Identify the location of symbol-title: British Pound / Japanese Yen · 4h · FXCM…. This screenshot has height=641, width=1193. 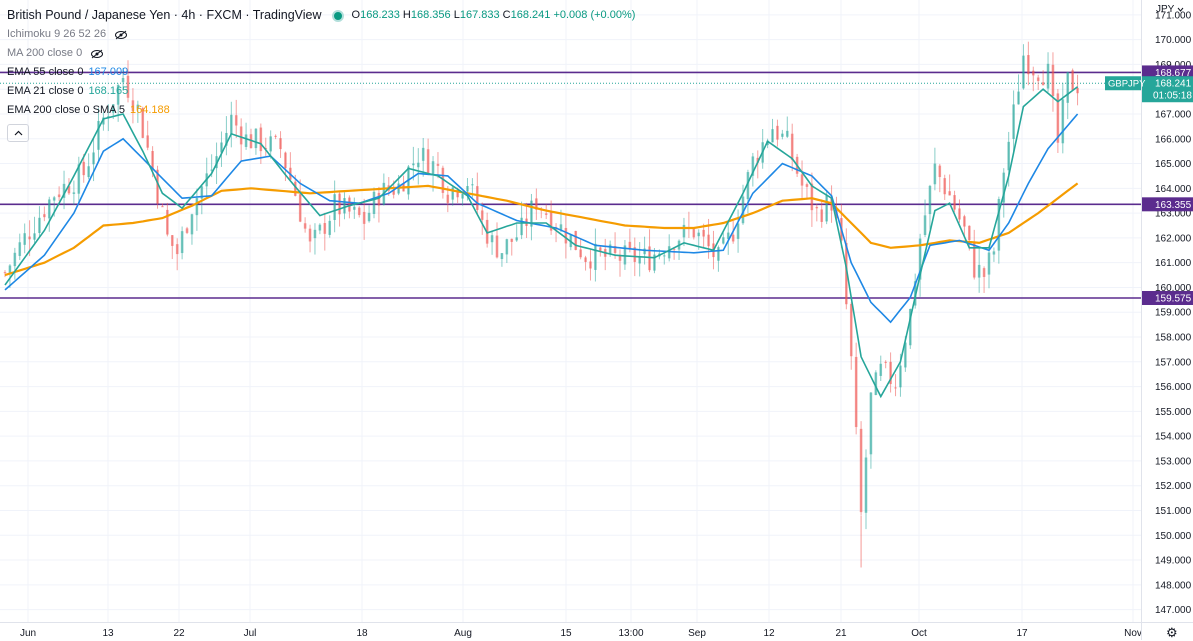
(164, 15).